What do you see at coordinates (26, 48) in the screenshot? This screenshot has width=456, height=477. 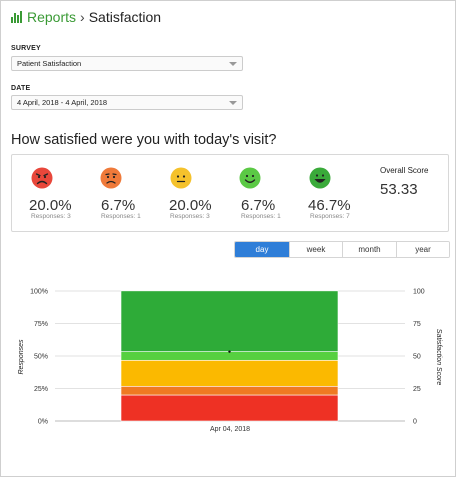 I see `survey-label: SURVEY` at bounding box center [26, 48].